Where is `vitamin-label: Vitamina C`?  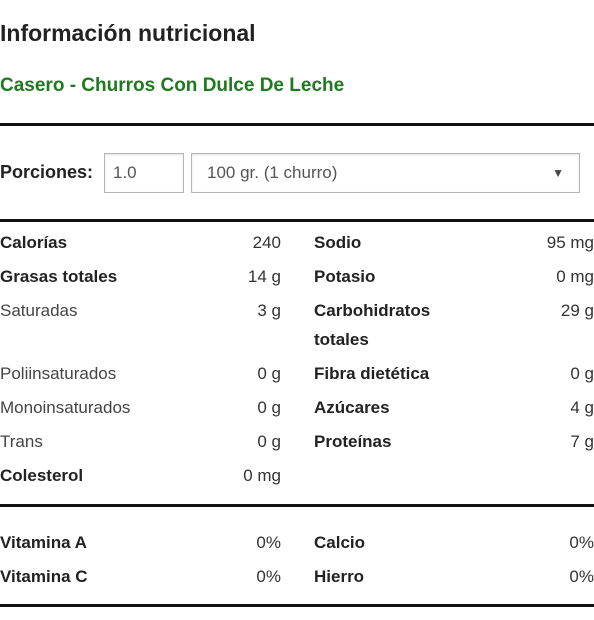 vitamin-label: Vitamina C is located at coordinates (44, 576).